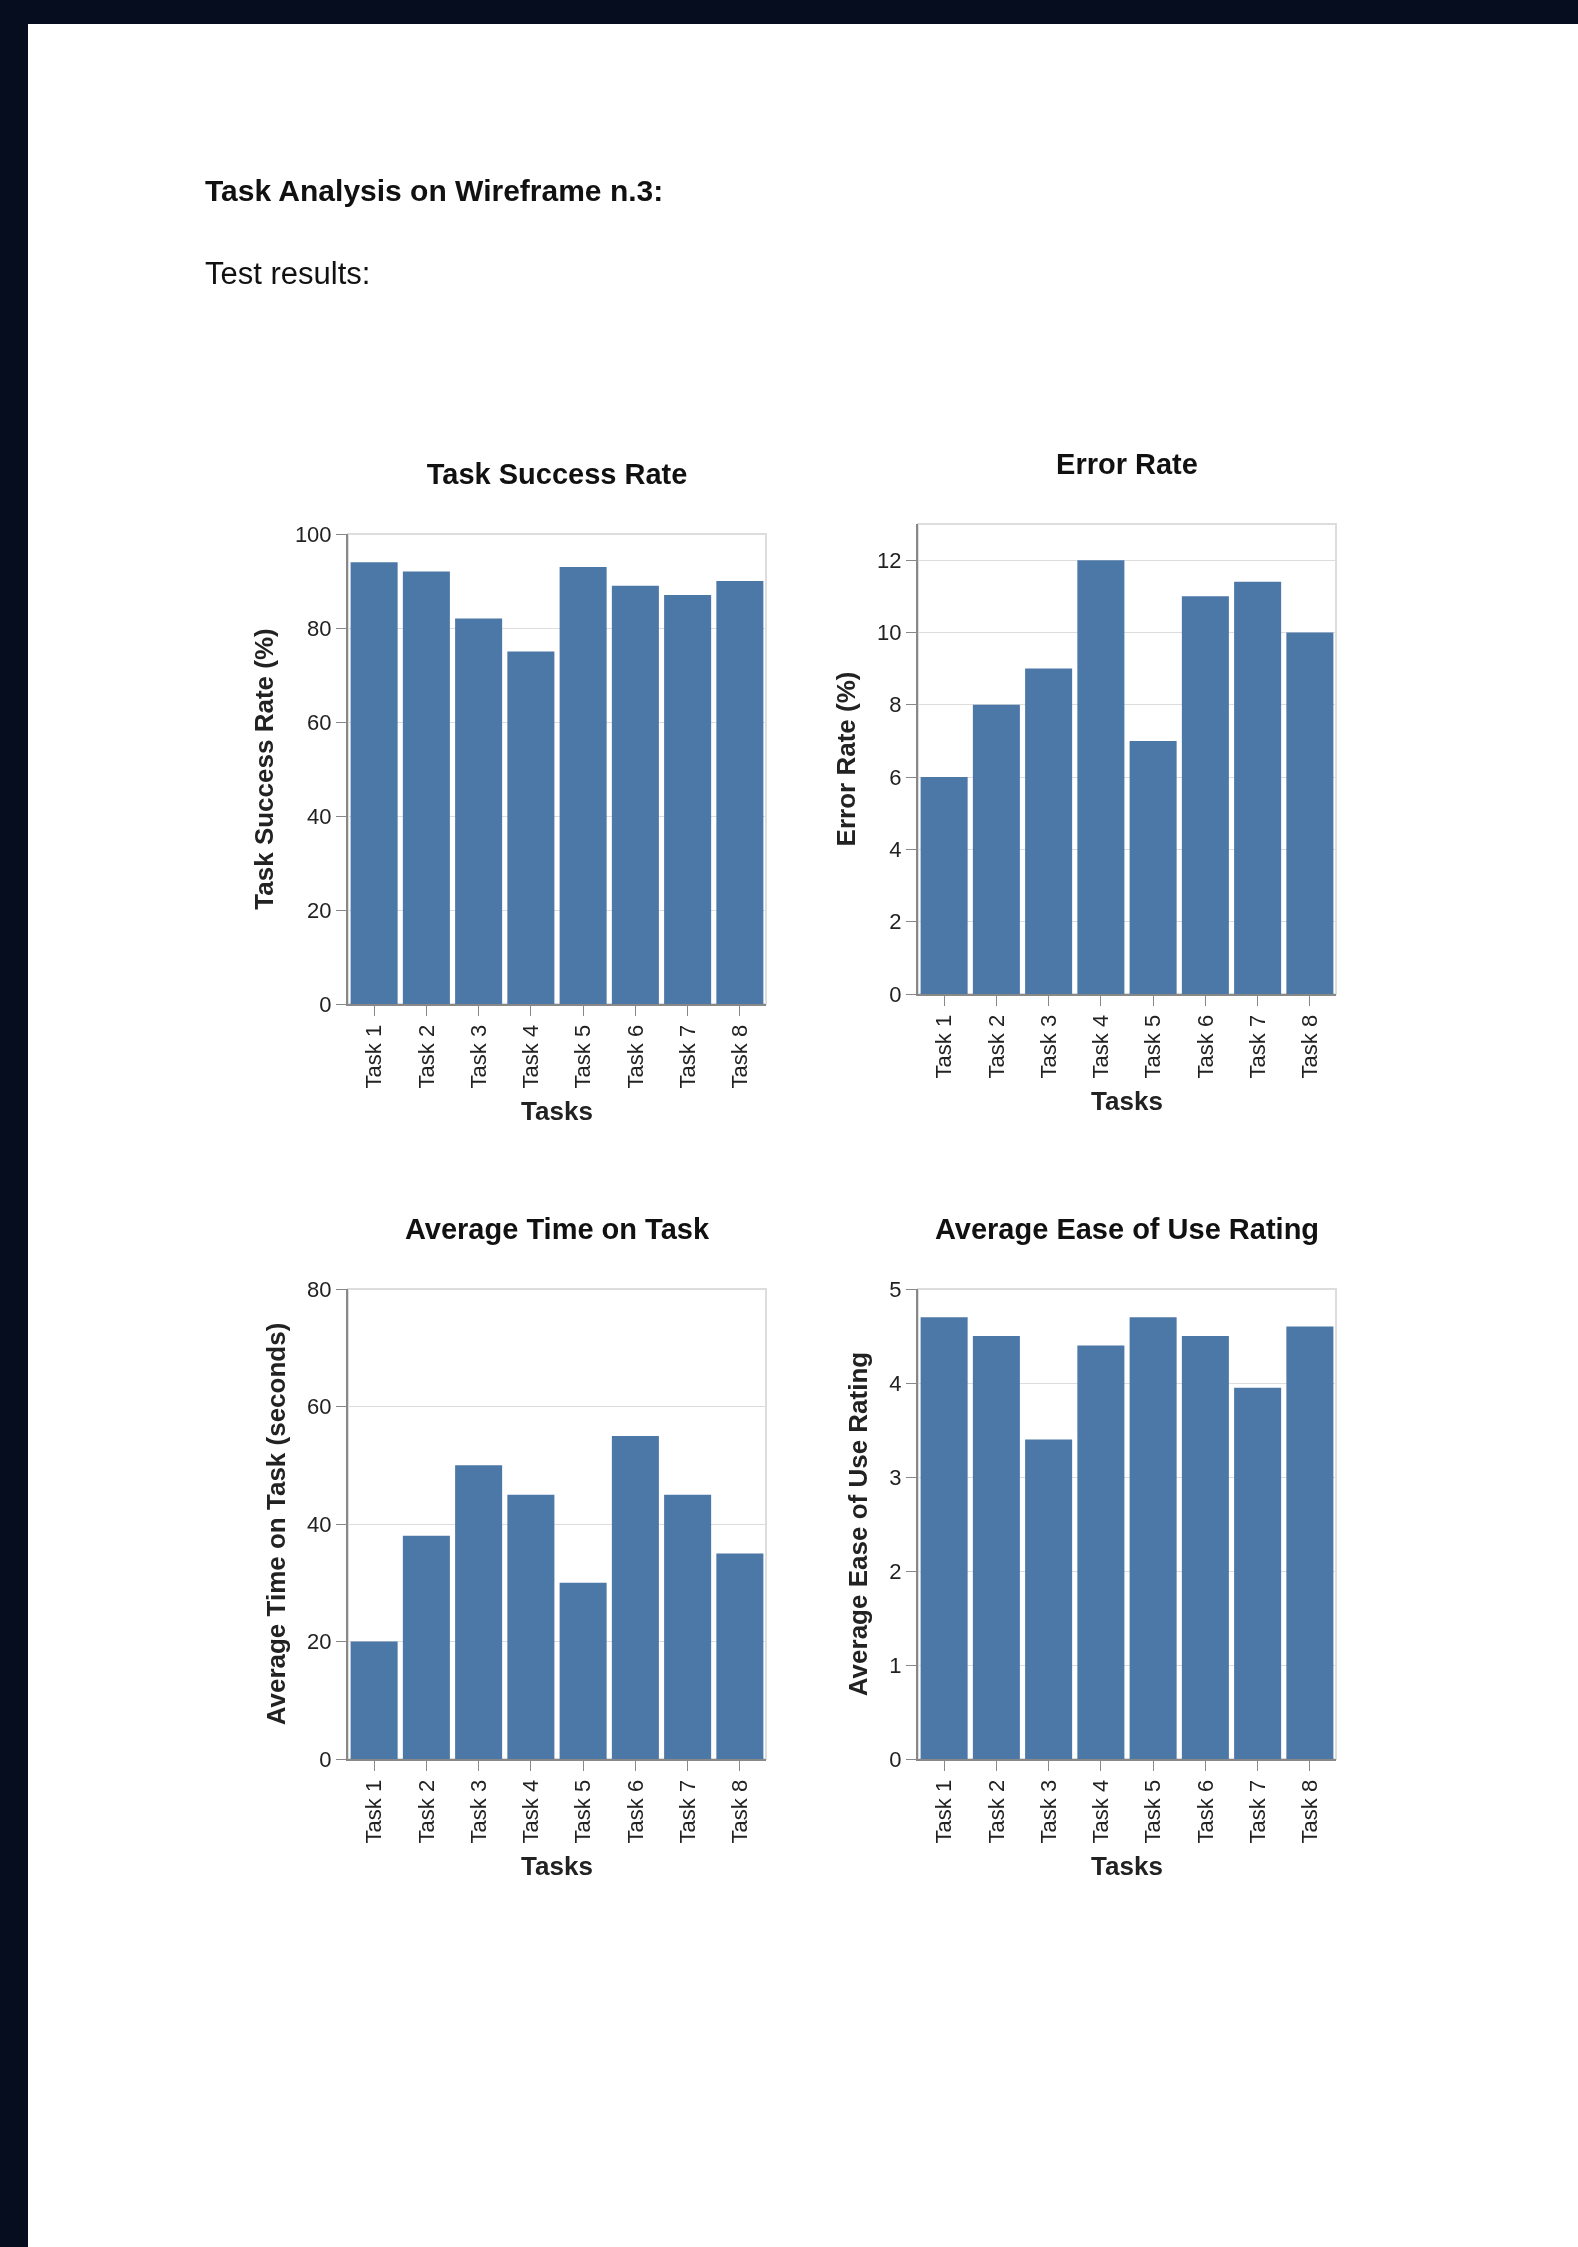 The width and height of the screenshot is (1578, 2247). I want to click on y-axis-title: Task Success Rate (%), so click(263, 769).